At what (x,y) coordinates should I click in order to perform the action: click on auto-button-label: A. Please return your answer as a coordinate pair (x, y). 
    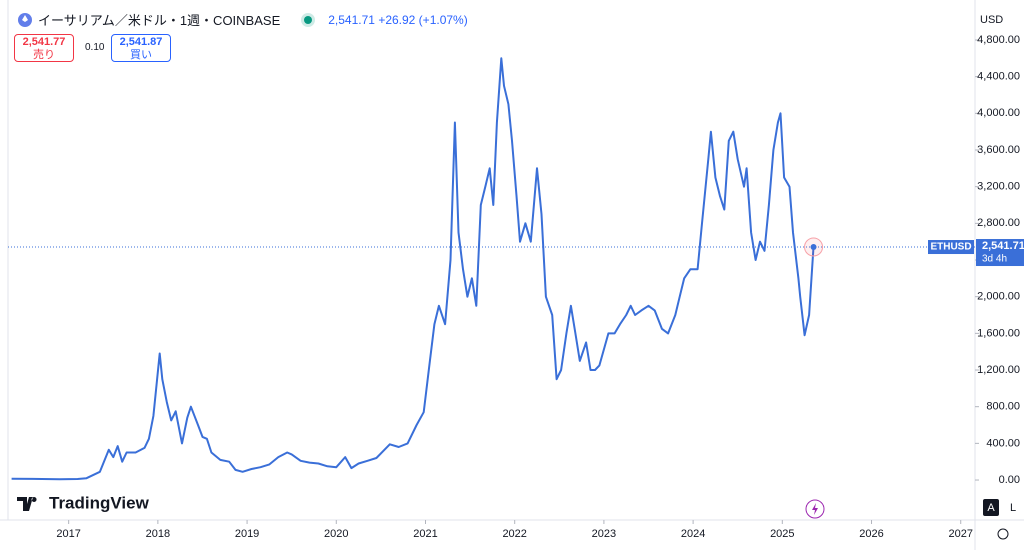
    Looking at the image, I should click on (991, 508).